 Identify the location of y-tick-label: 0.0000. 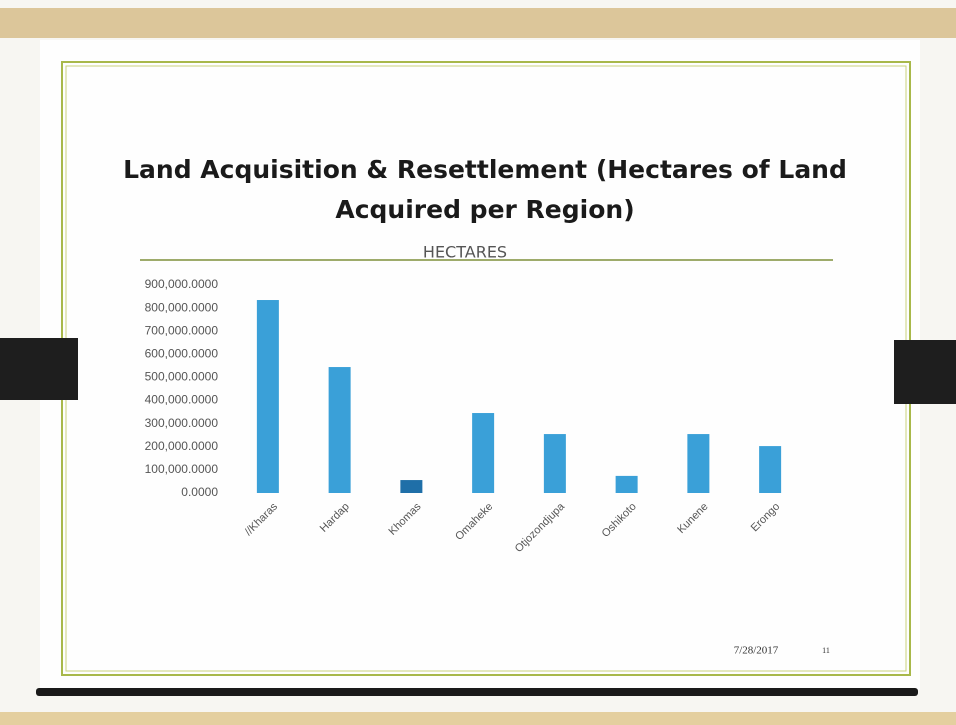
(199, 492).